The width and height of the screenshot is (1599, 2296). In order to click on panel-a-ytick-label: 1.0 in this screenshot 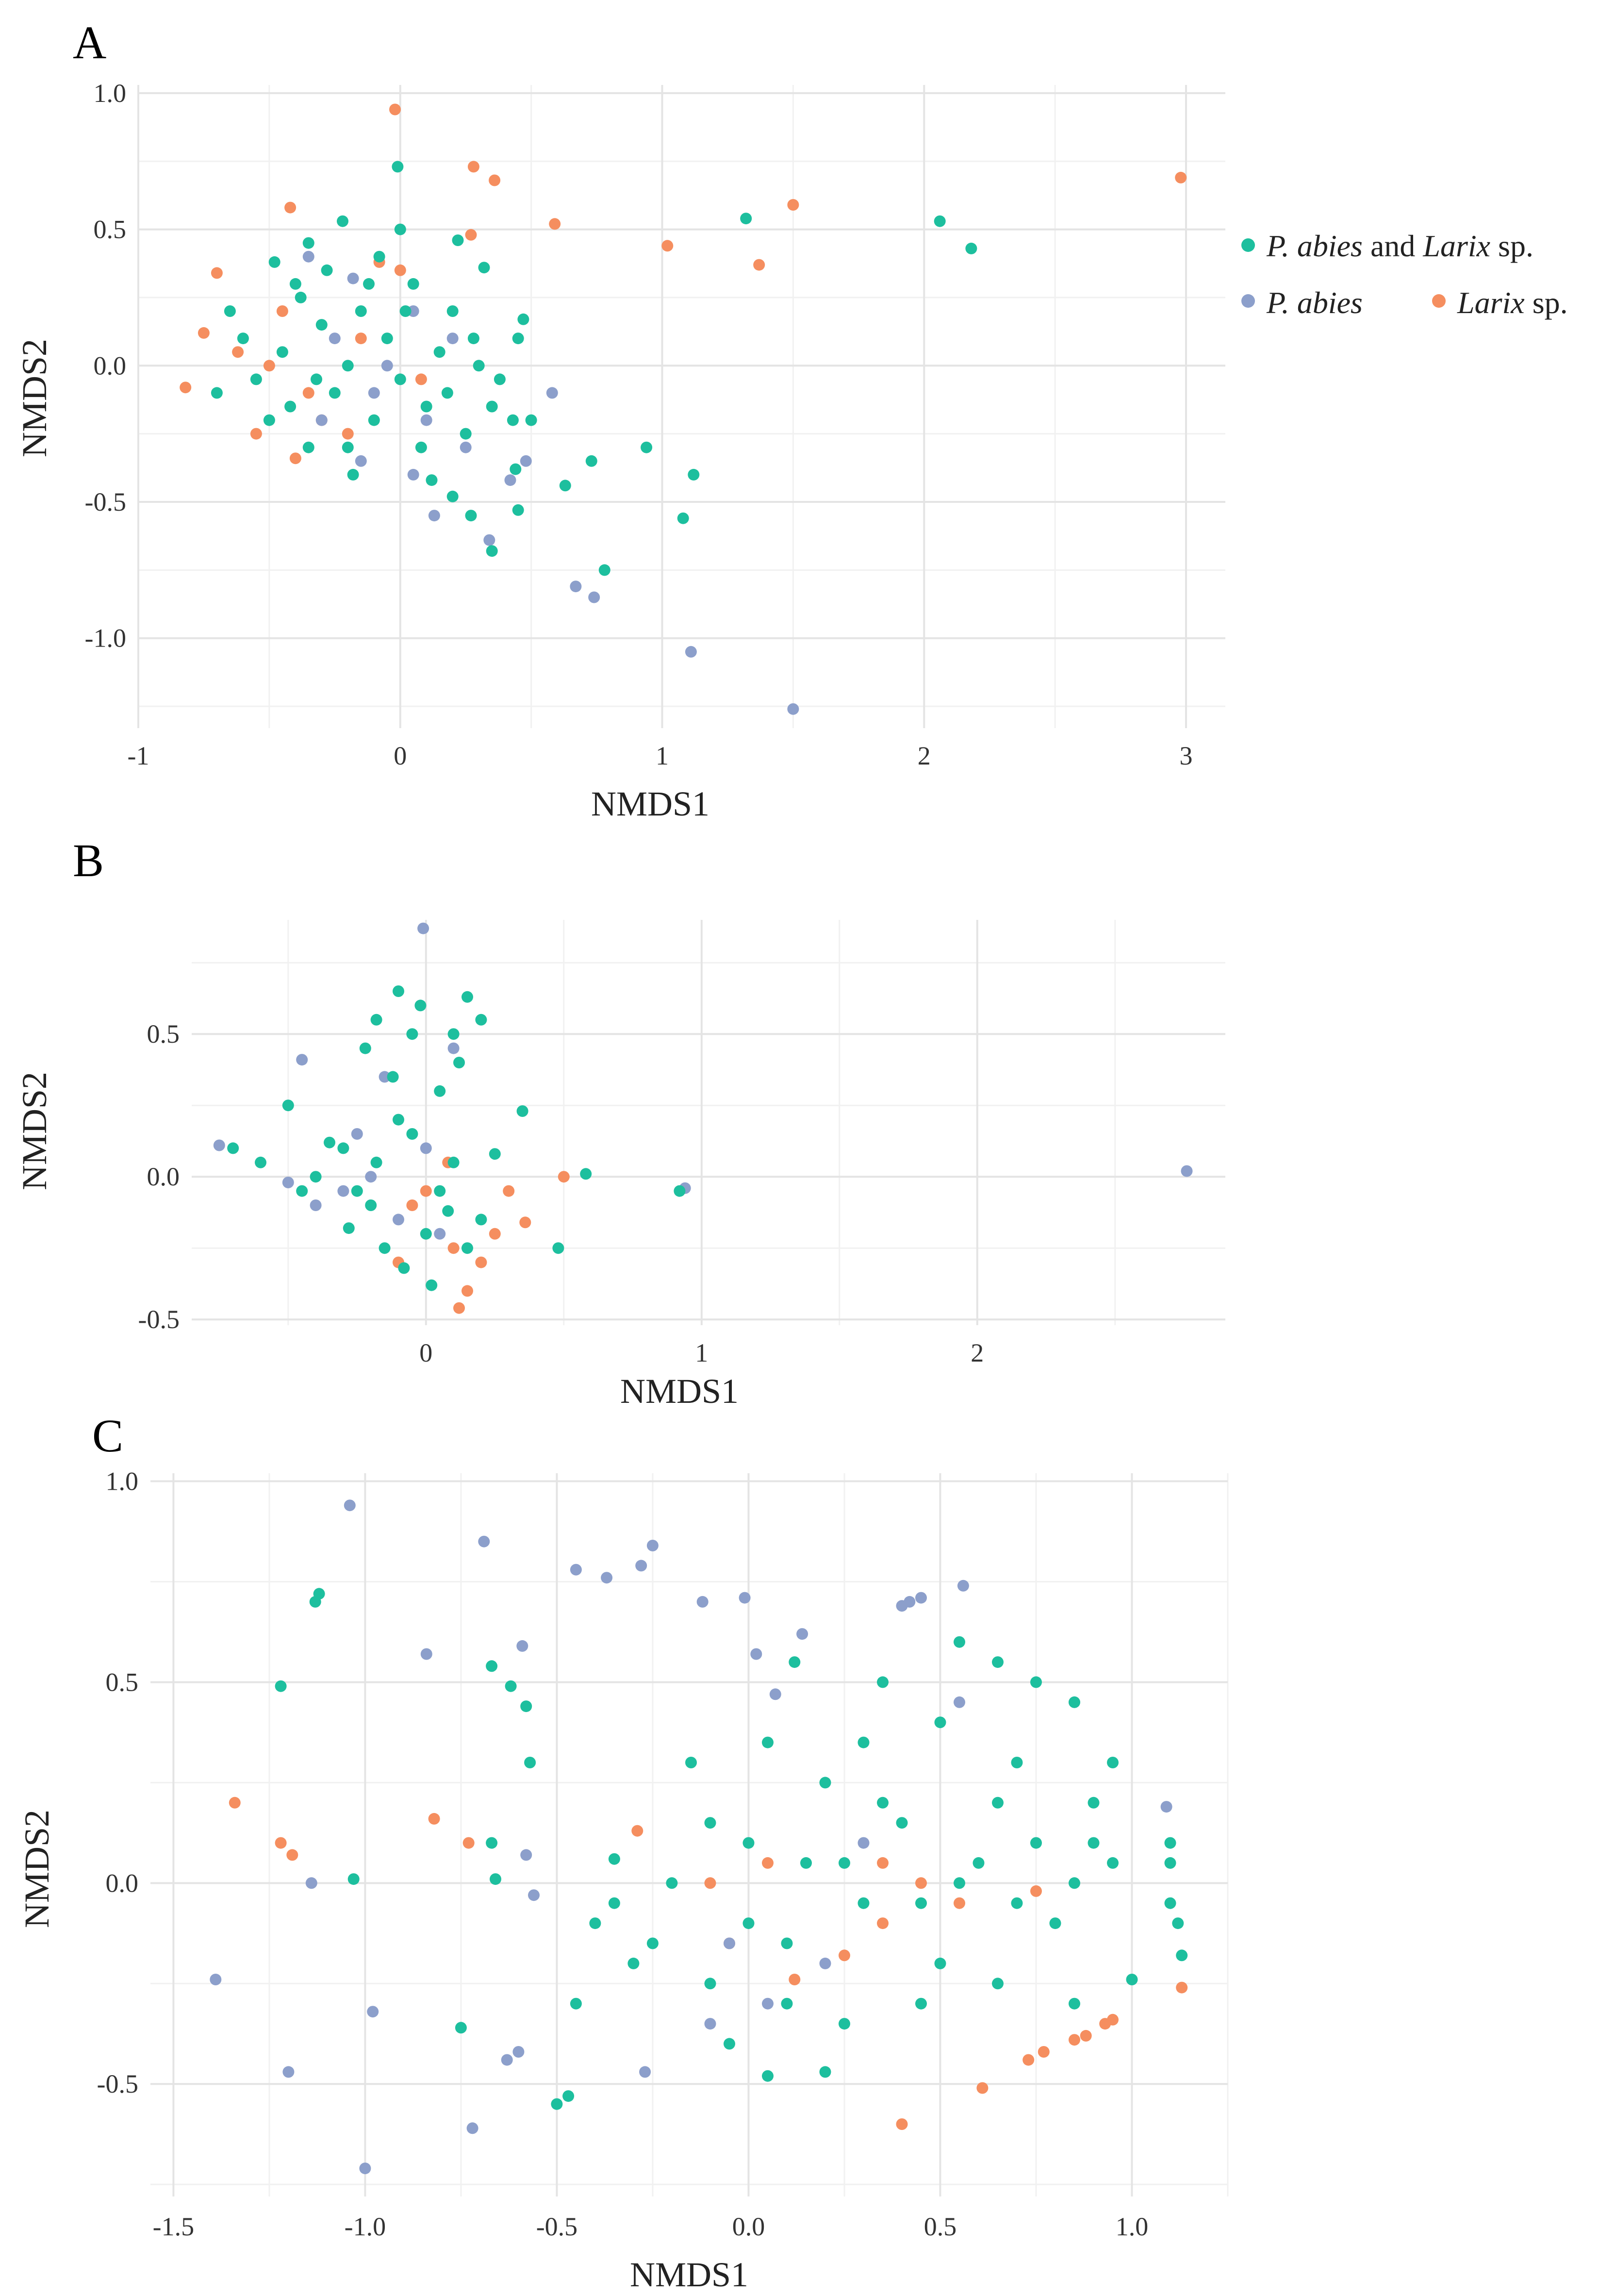, I will do `click(110, 93)`.